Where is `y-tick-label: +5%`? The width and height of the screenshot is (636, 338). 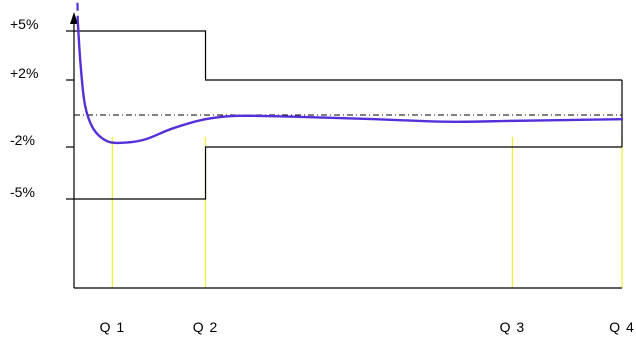 y-tick-label: +5% is located at coordinates (24, 24).